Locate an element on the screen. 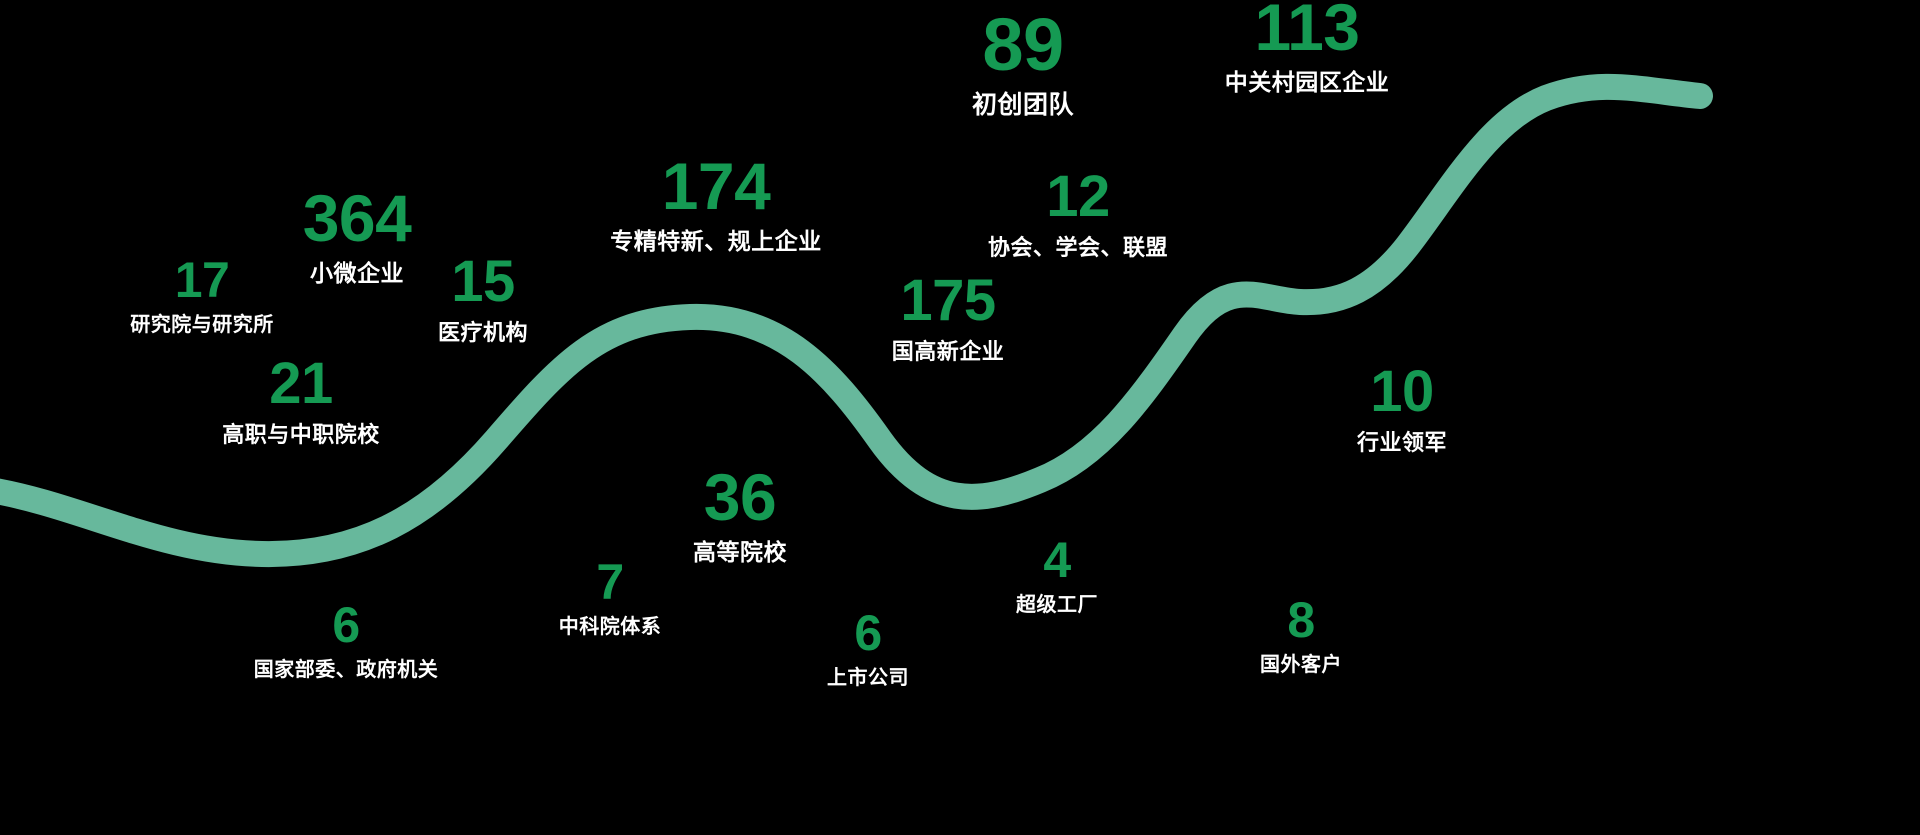 This screenshot has width=1920, height=835. stat-item: 36 高等院校 is located at coordinates (740, 514).